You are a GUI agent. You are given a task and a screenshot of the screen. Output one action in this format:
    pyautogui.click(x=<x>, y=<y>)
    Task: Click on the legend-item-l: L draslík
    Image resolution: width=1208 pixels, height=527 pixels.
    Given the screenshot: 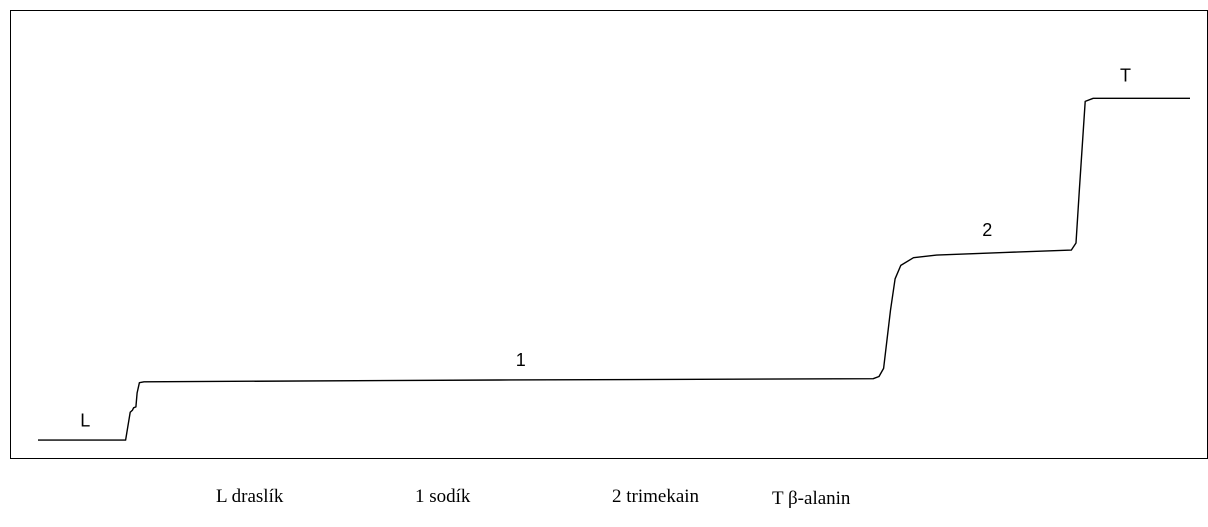 What is the action you would take?
    pyautogui.click(x=250, y=496)
    